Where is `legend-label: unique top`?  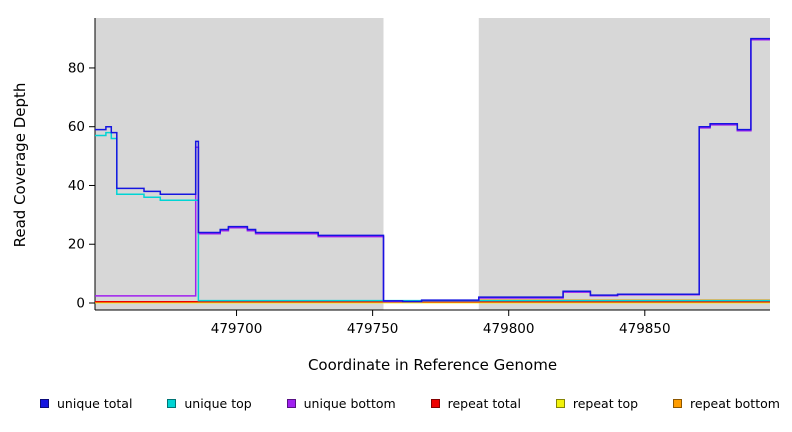 legend-label: unique top is located at coordinates (218, 403).